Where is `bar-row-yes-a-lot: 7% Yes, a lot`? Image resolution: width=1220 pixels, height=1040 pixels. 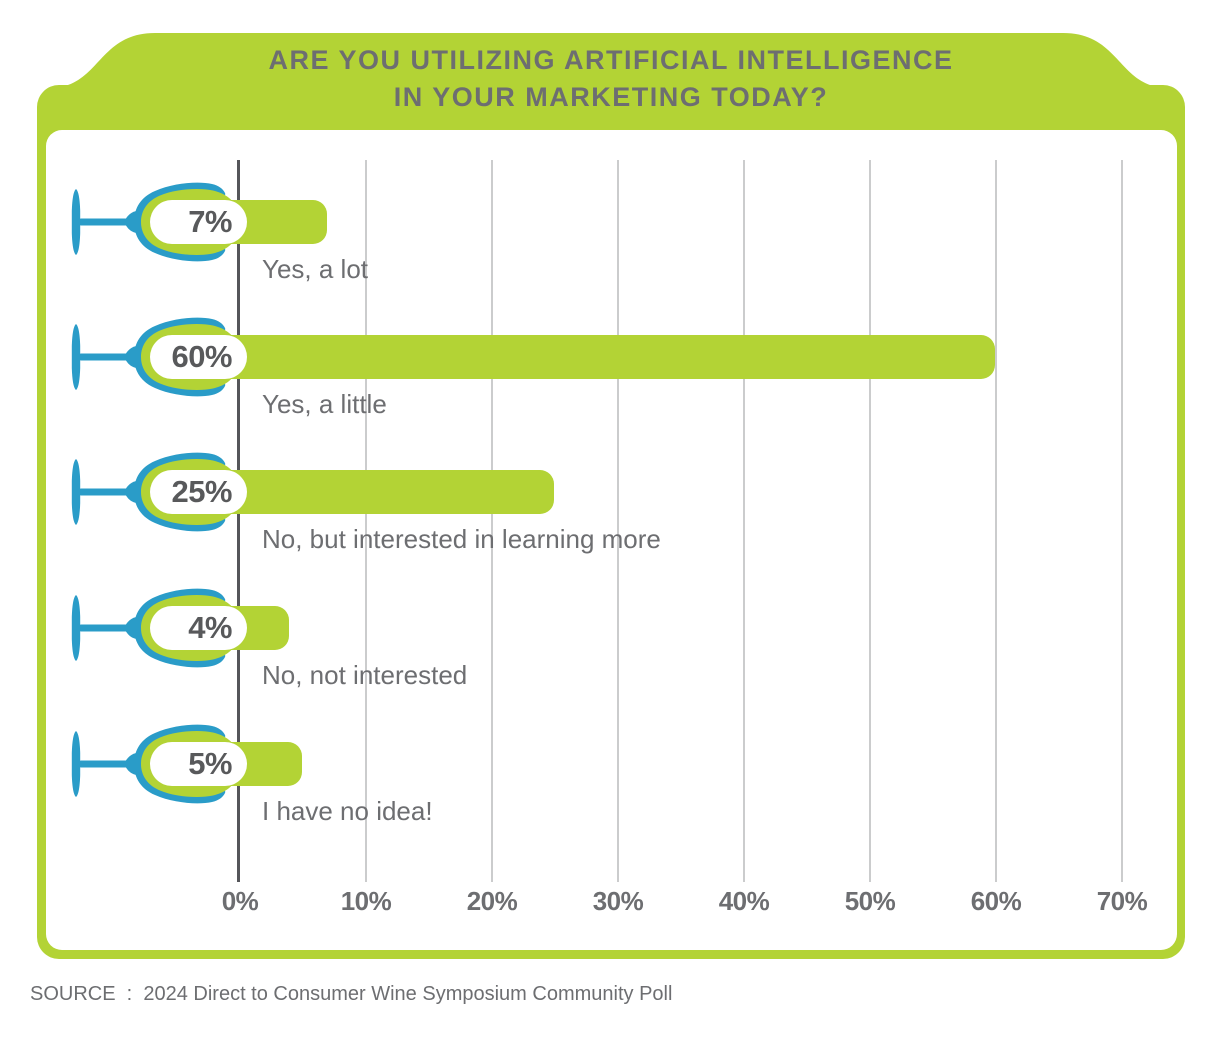 bar-row-yes-a-lot: 7% Yes, a lot is located at coordinates (610, 225).